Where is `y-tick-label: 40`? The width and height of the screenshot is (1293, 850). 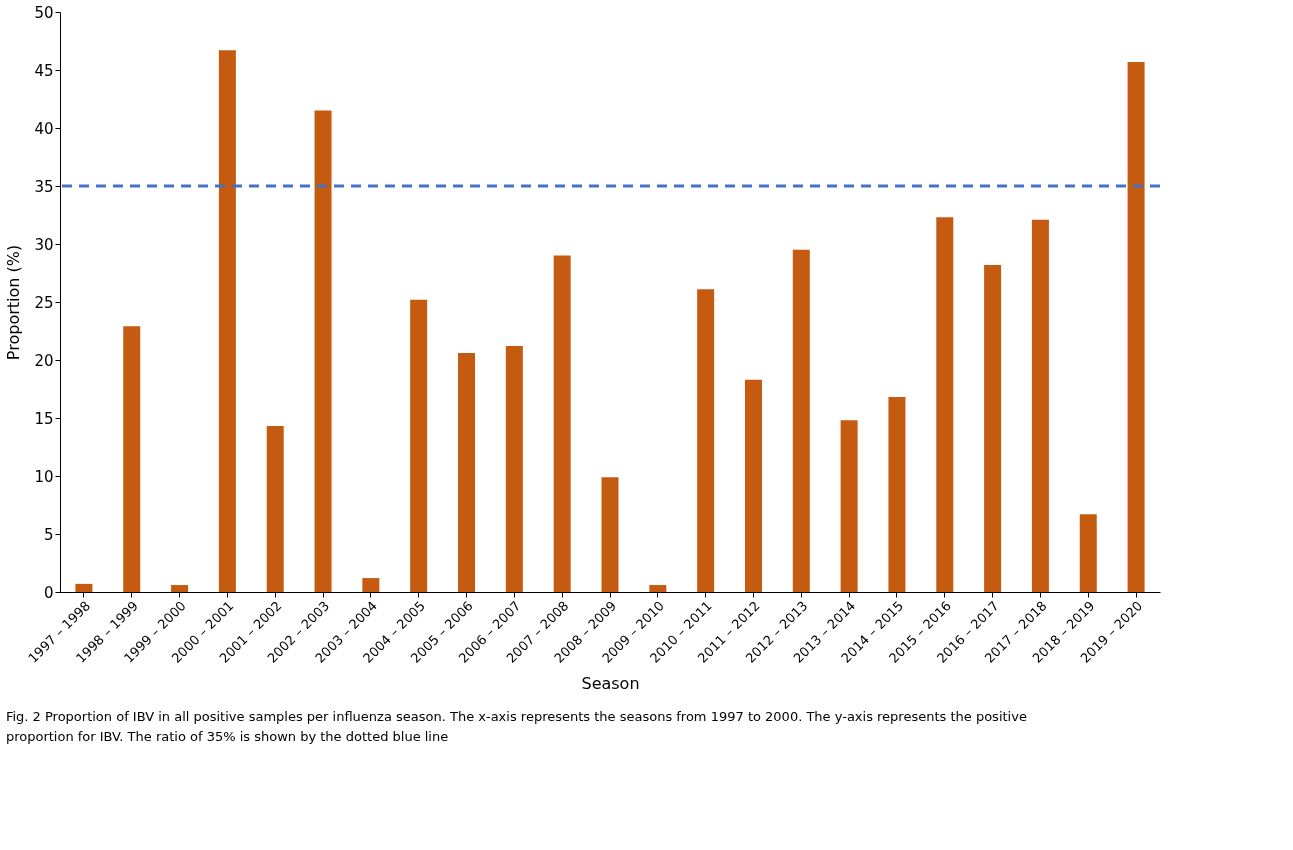
y-tick-label: 40 is located at coordinates (44, 128).